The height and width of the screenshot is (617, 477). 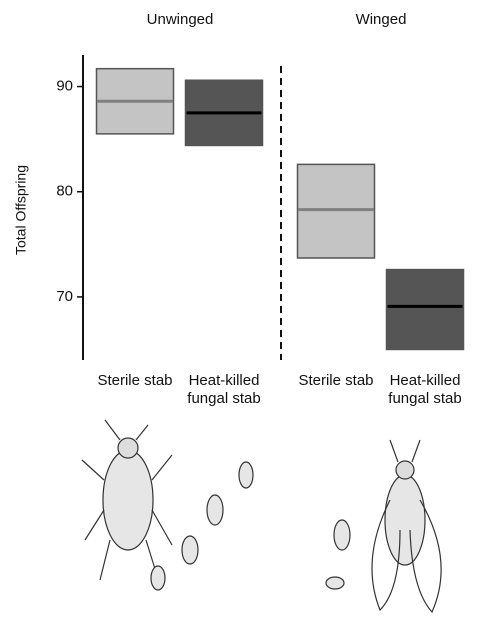 I want to click on group-title: Winged, so click(x=381, y=19).